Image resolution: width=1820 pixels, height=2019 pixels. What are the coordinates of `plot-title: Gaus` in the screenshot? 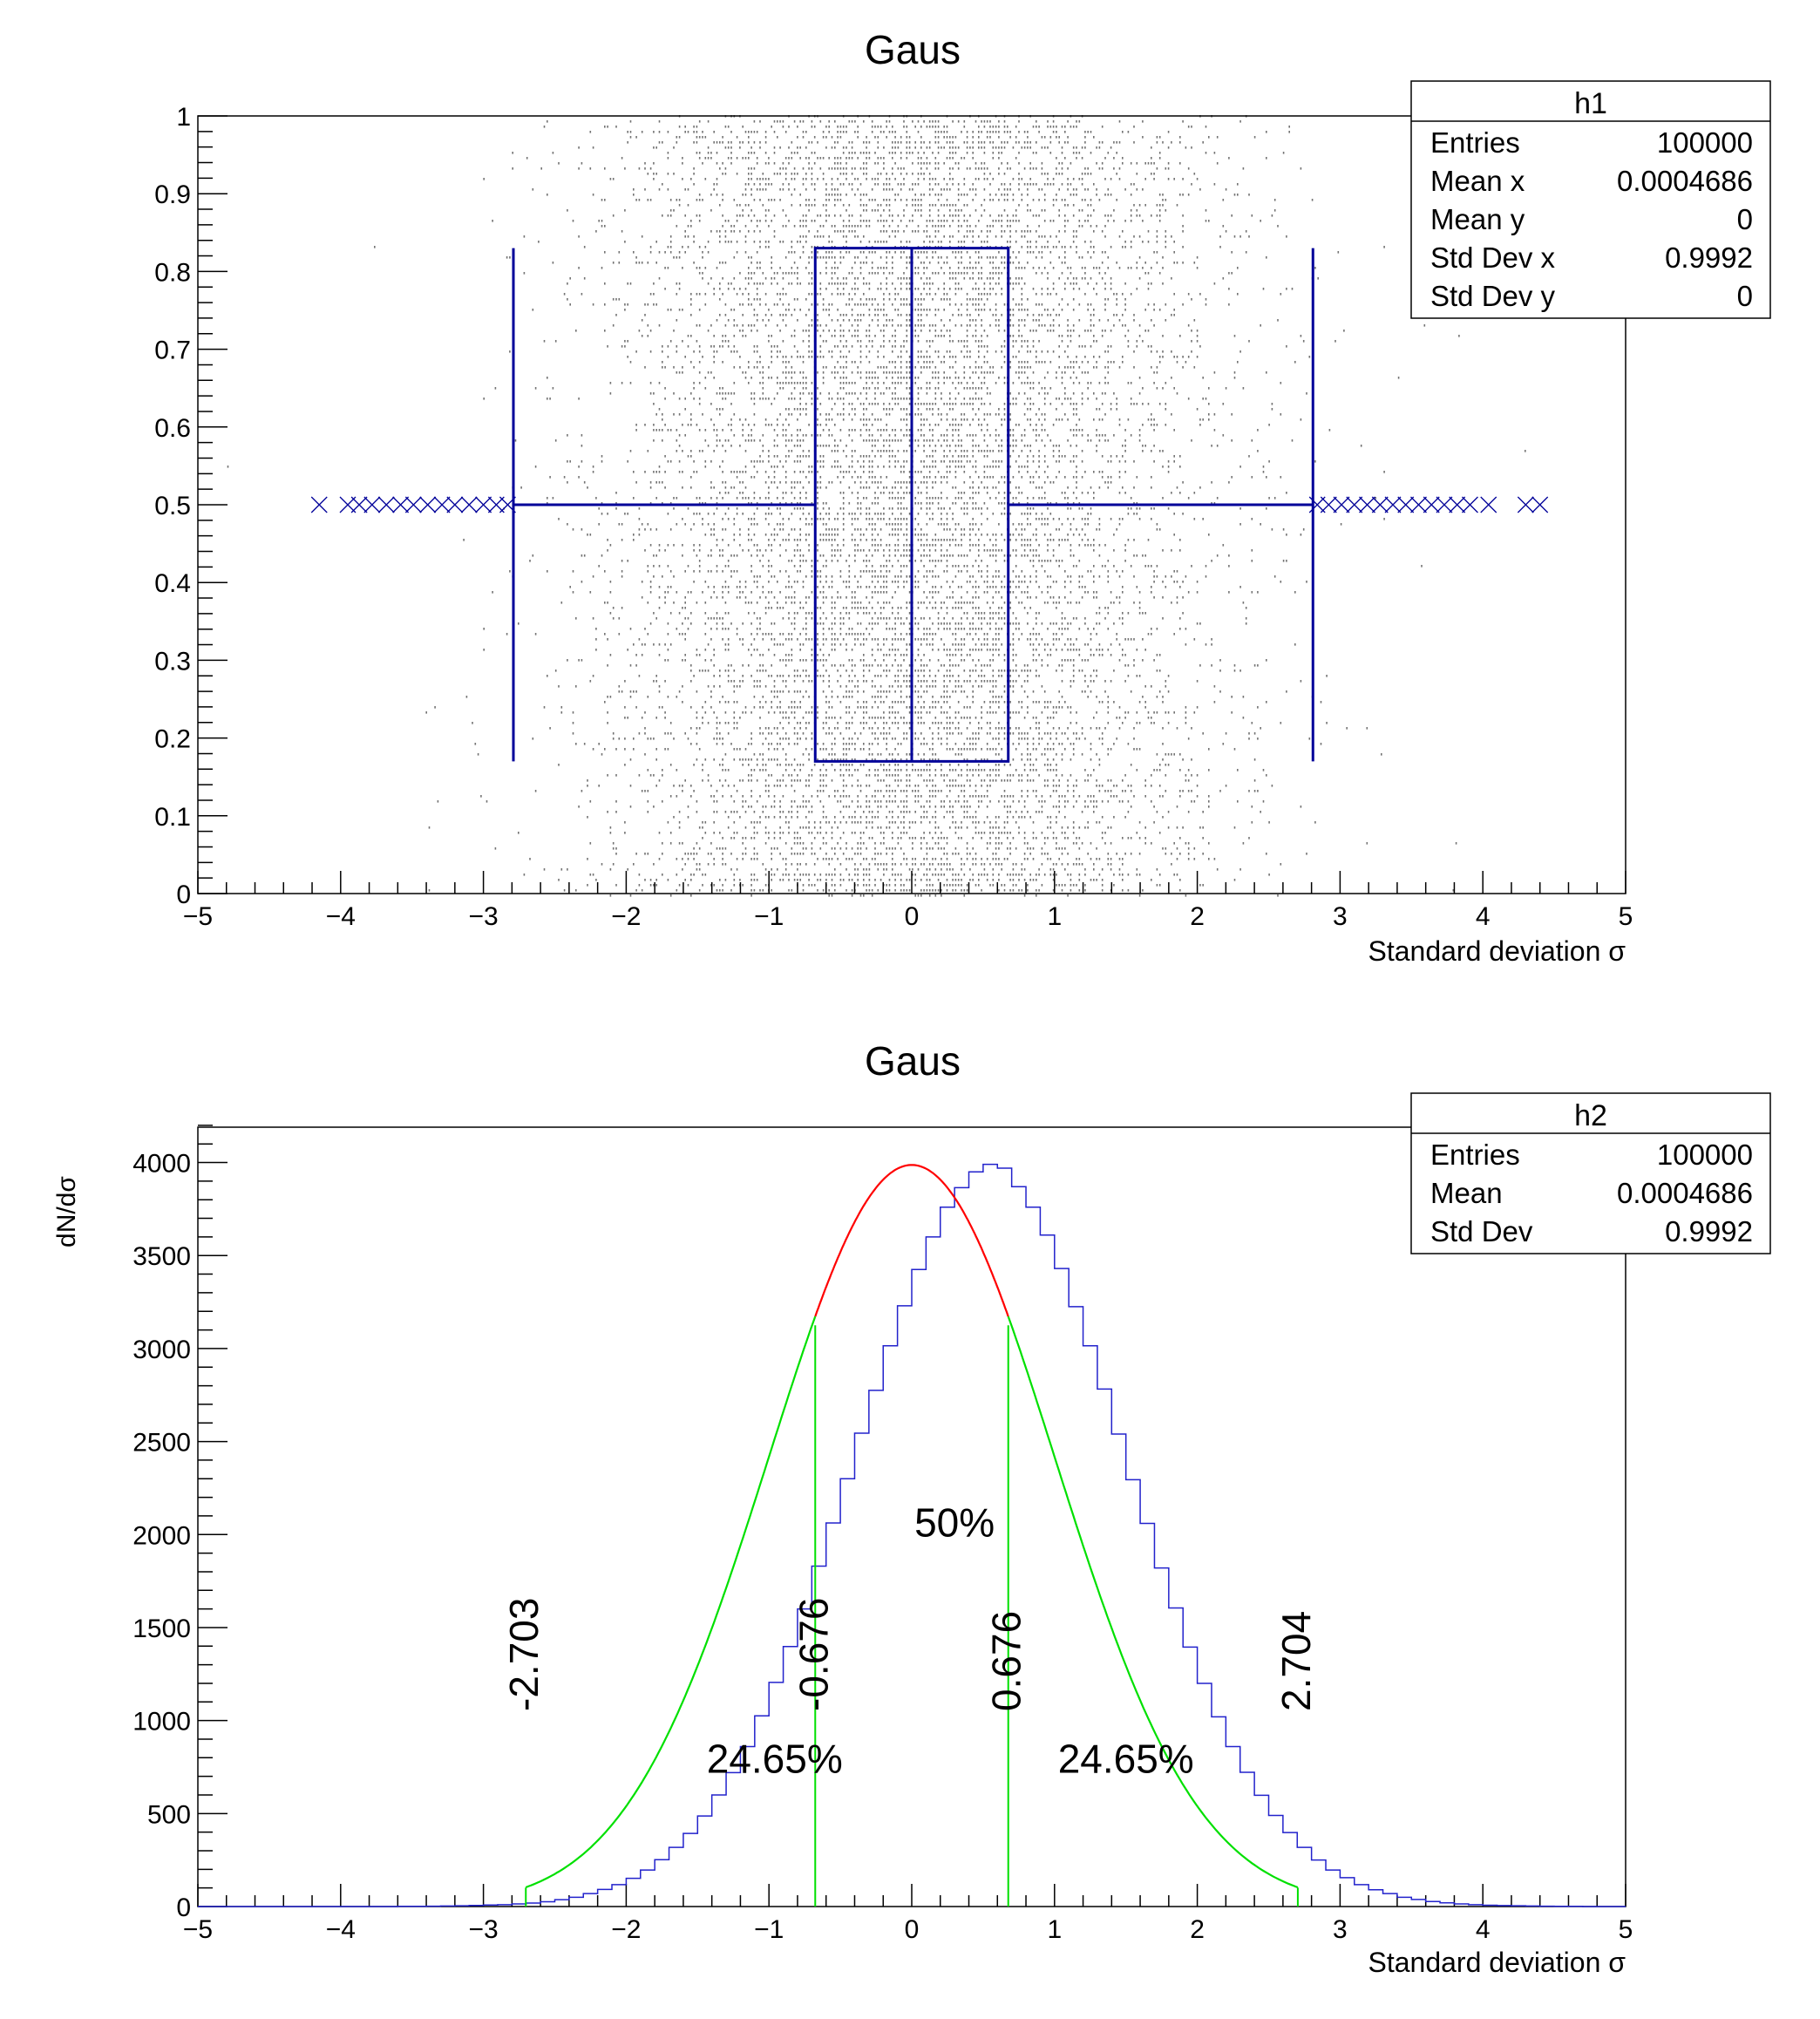 It's located at (913, 49).